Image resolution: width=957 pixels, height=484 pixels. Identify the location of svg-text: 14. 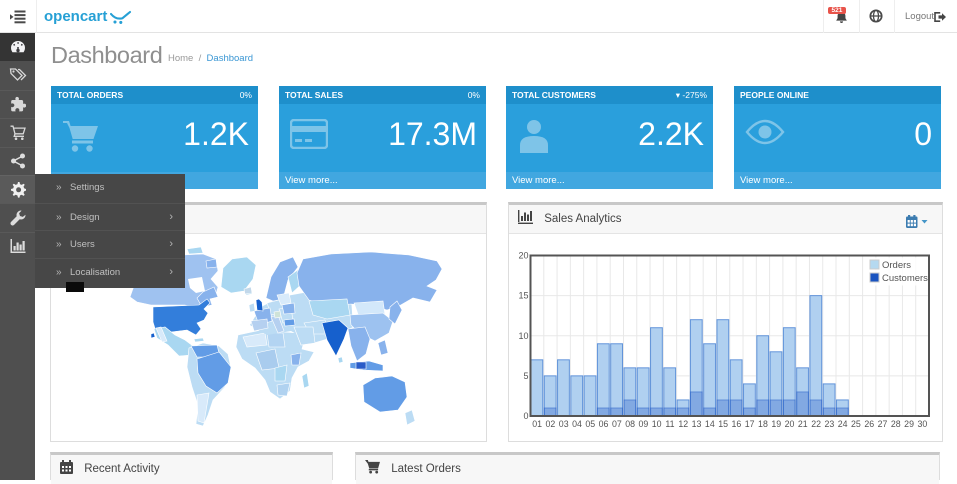
(710, 424).